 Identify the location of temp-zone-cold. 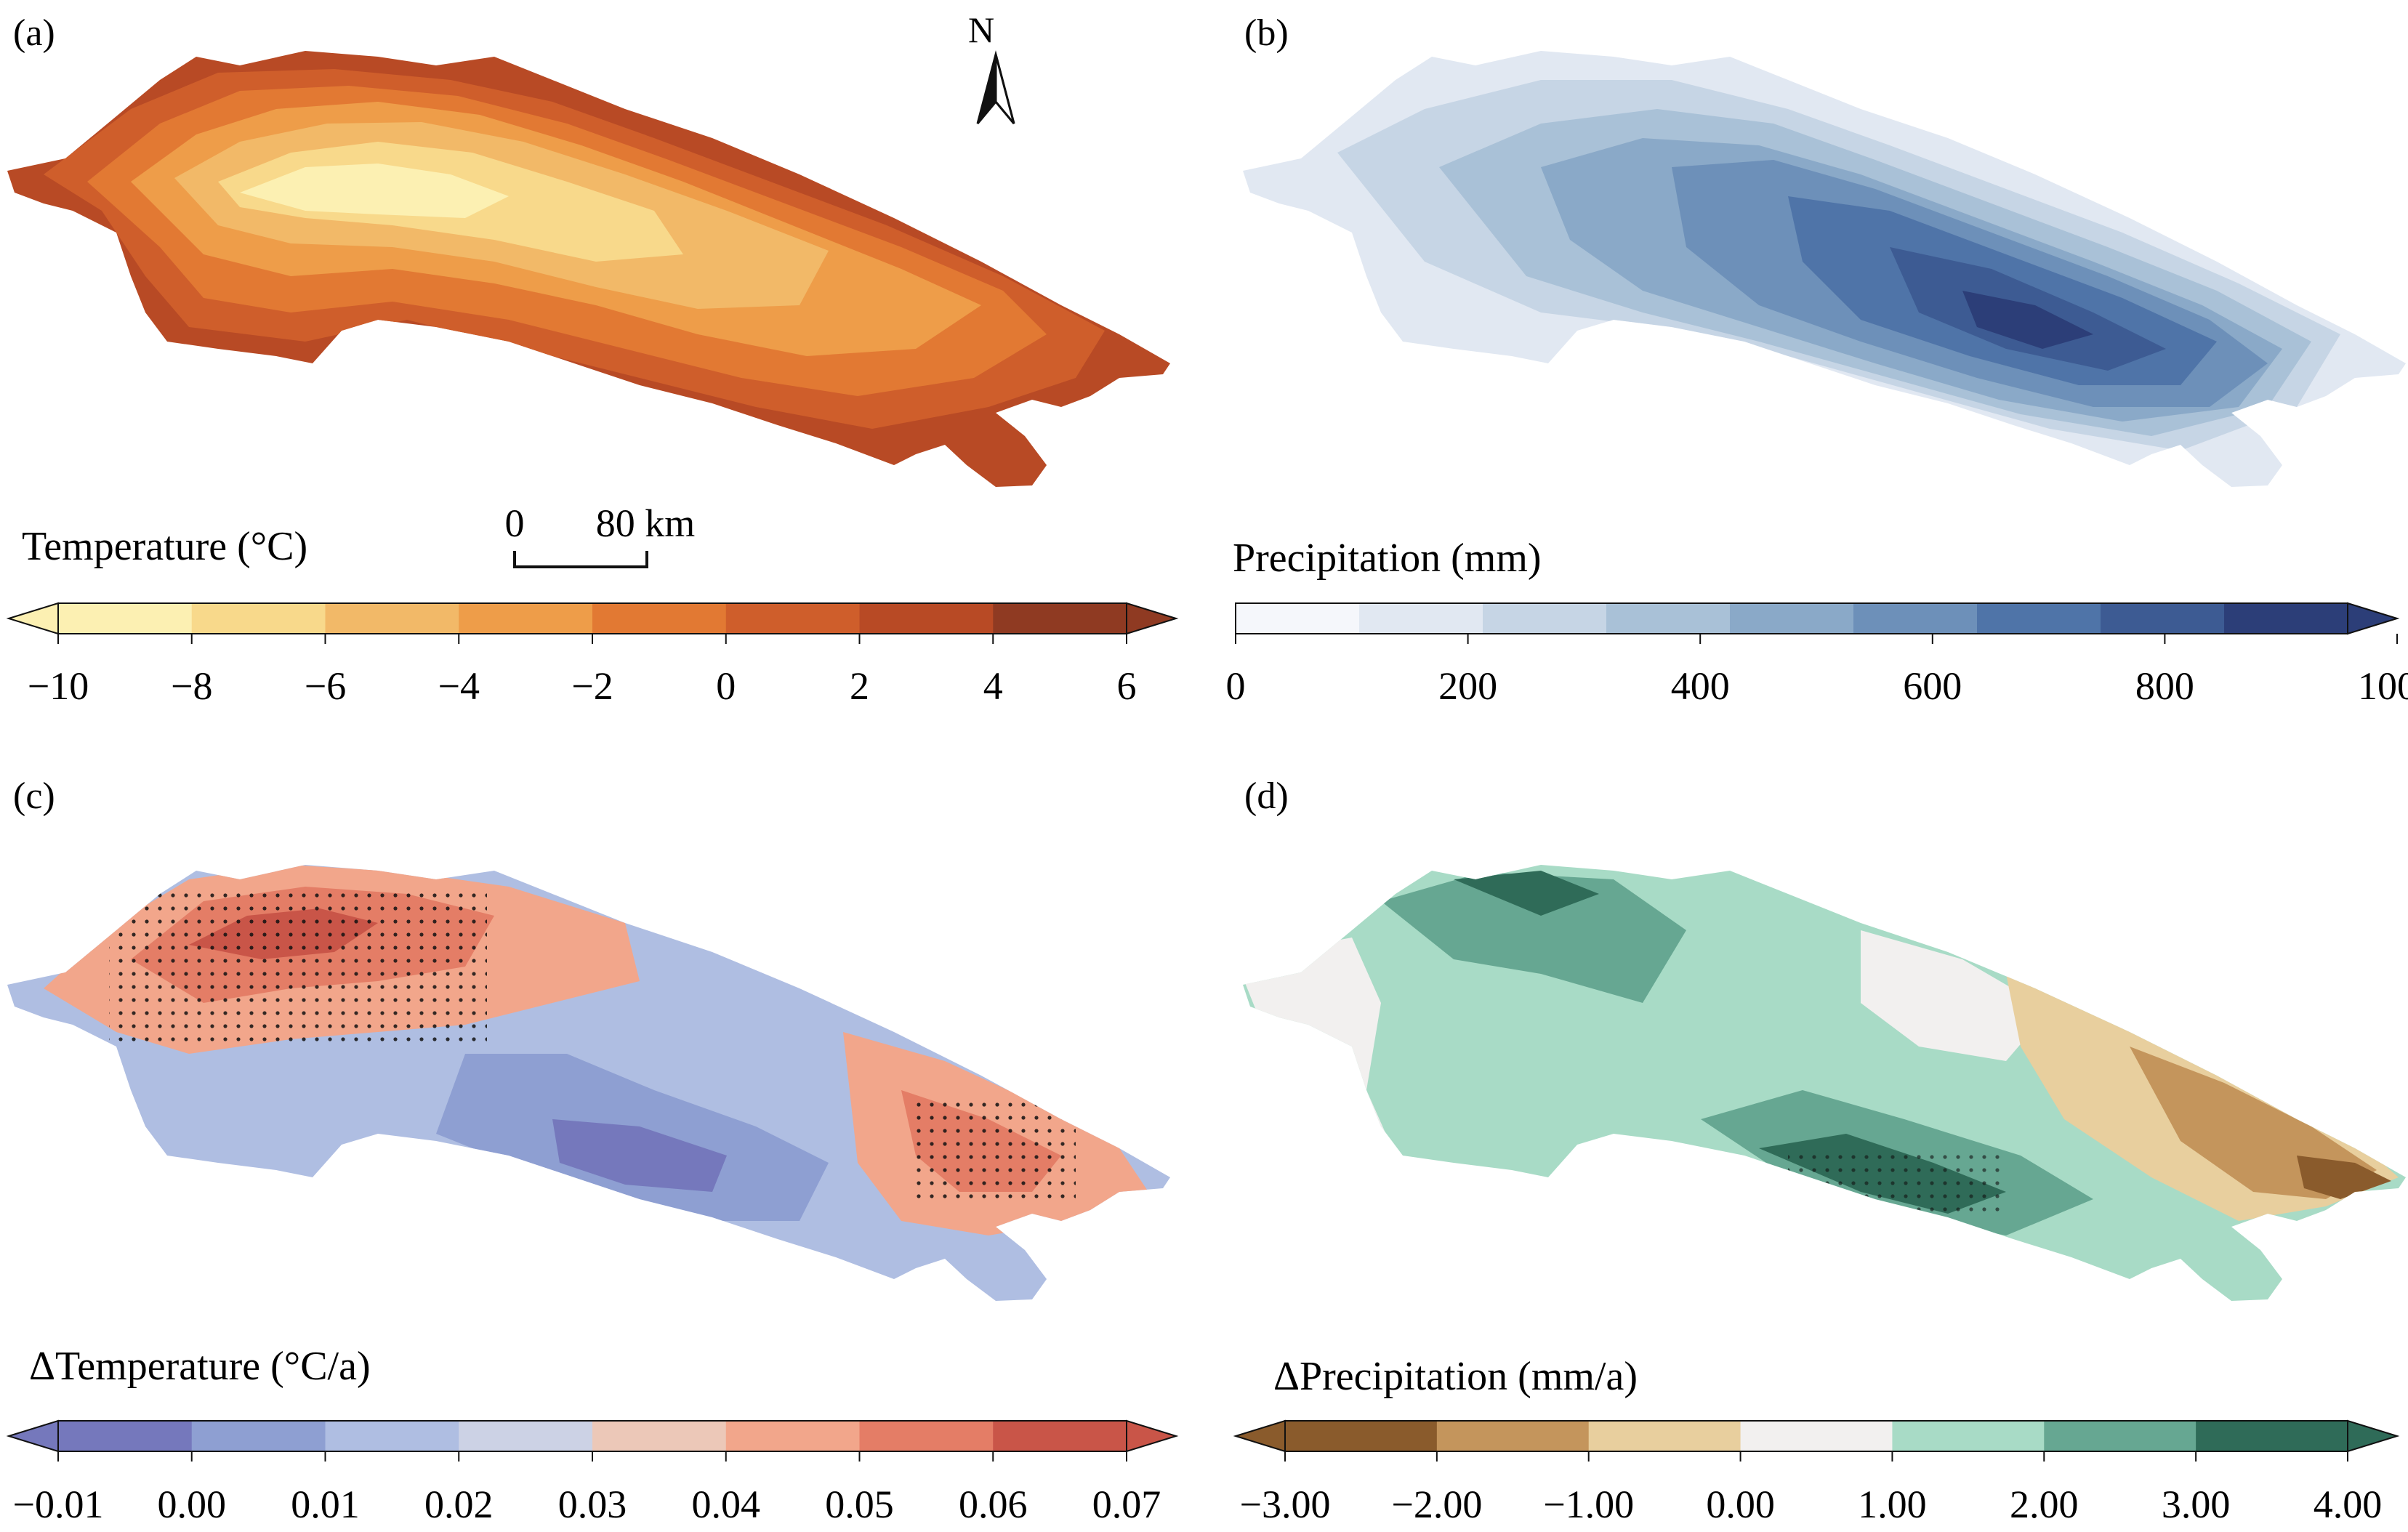
(374, 191).